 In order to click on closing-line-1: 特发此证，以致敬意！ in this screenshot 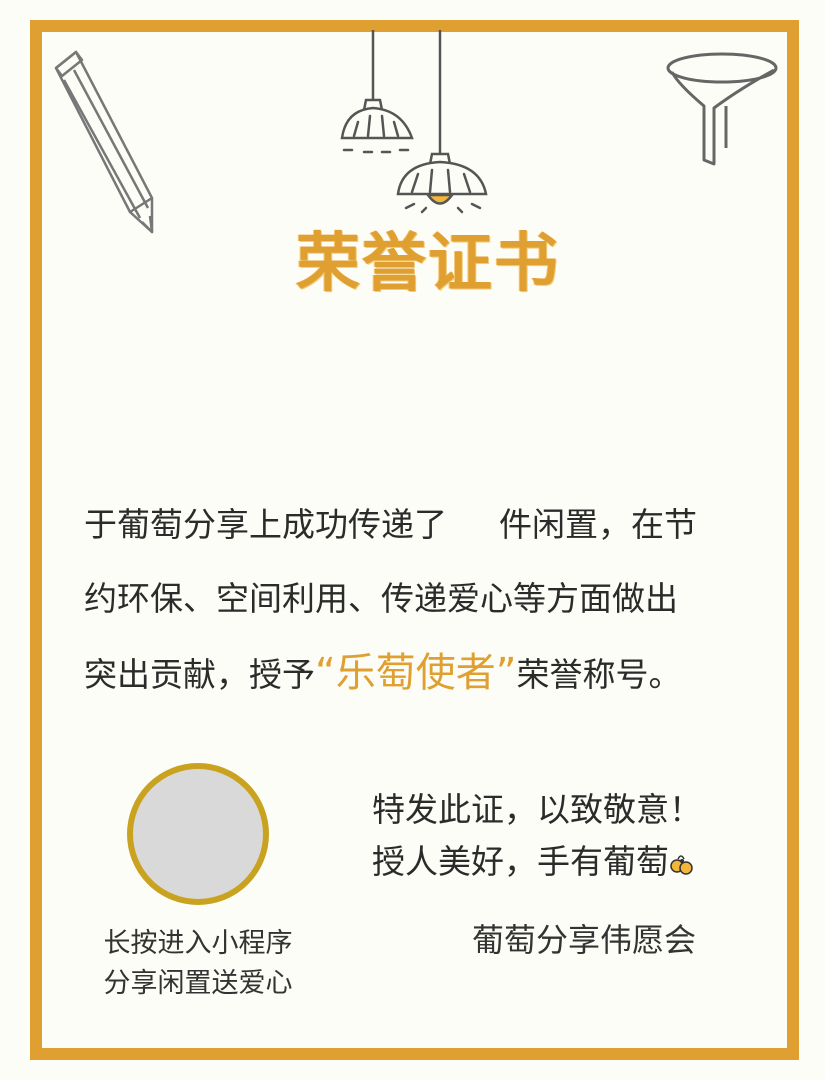, I will do `click(537, 809)`.